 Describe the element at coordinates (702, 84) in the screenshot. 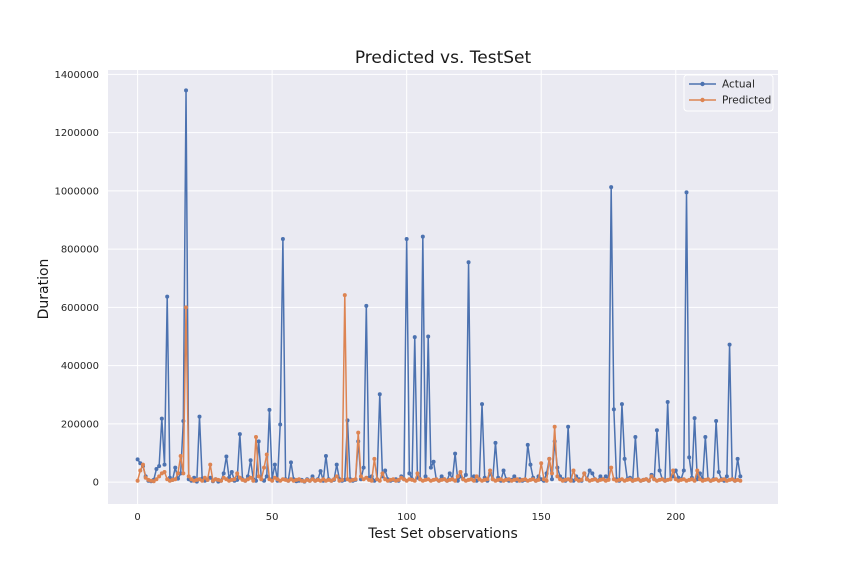

I see `legend-actual-marker` at that location.